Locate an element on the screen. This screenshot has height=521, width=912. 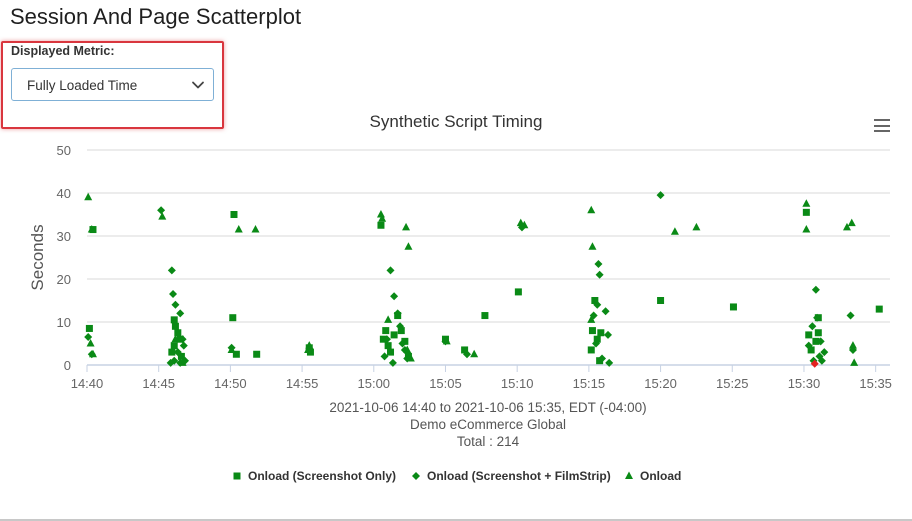
x-tick-label: 14:50 is located at coordinates (230, 383).